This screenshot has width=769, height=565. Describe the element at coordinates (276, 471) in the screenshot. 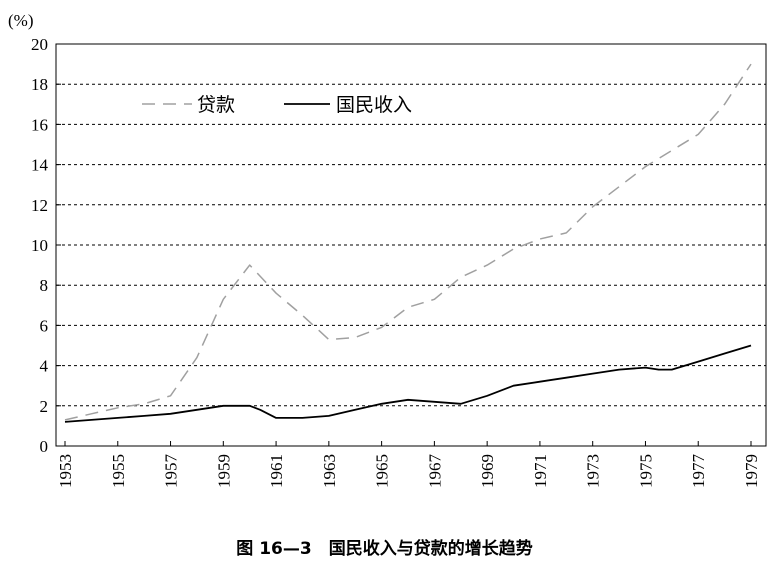

I see `x-tick-label: 1961` at that location.